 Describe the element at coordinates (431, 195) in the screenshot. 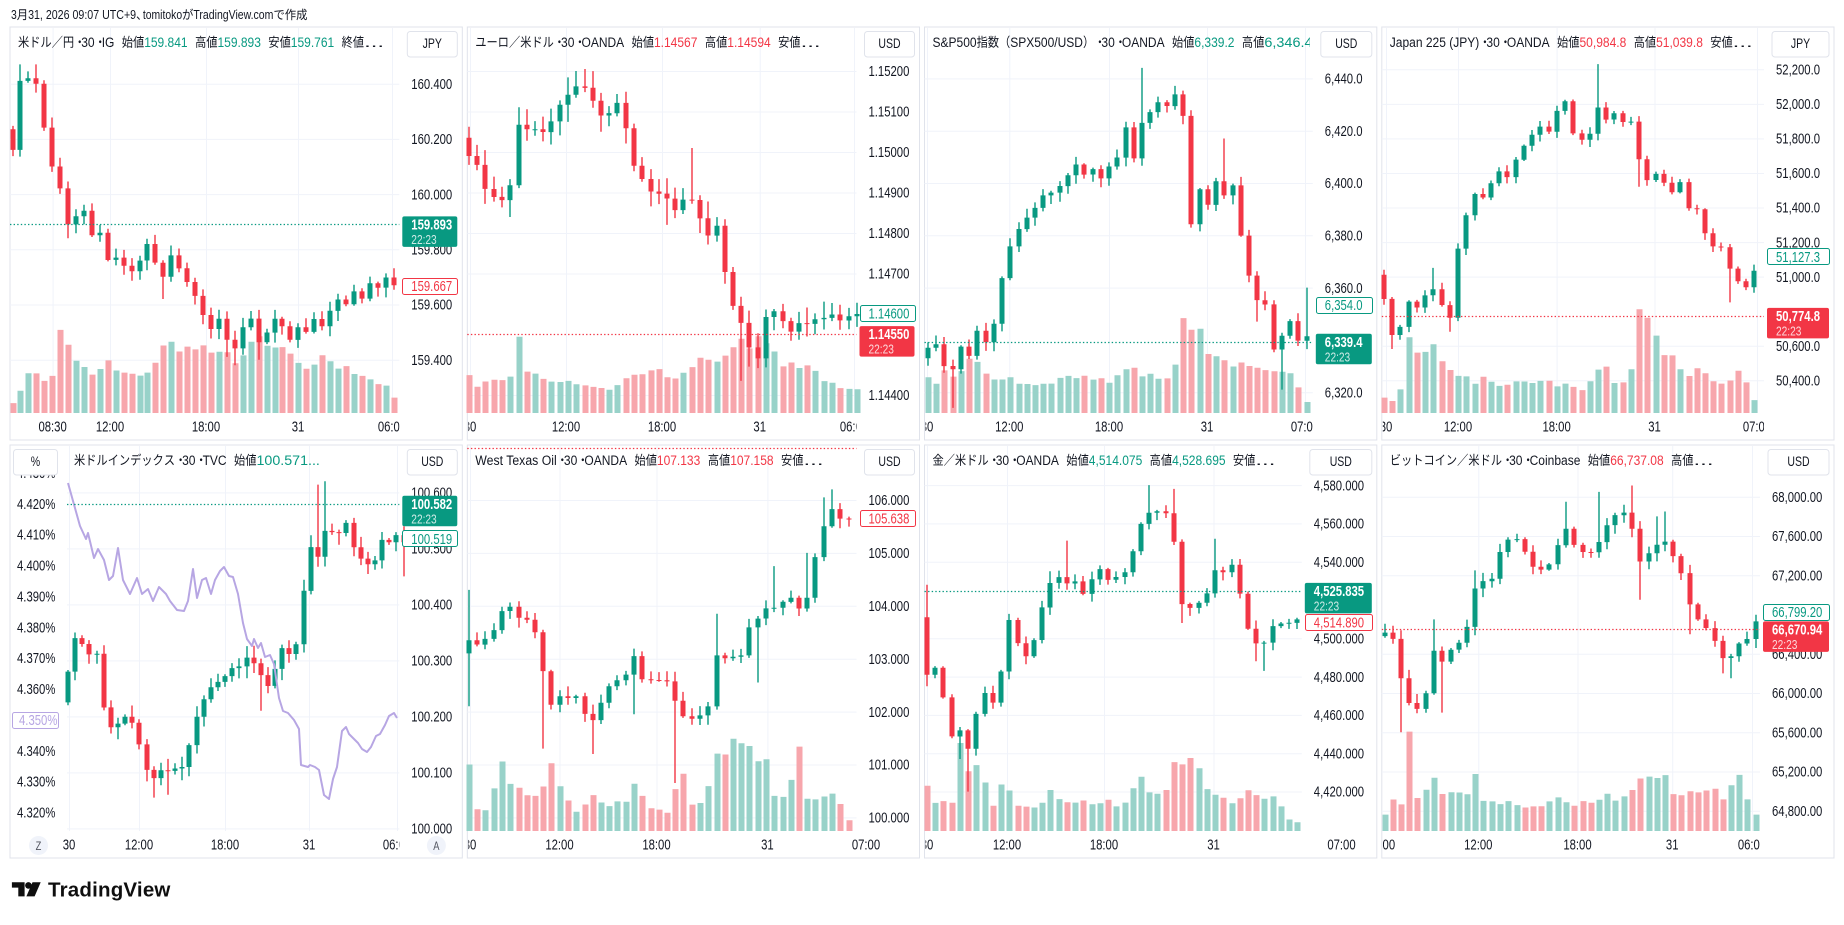

I see `svg-text: 160.000` at that location.